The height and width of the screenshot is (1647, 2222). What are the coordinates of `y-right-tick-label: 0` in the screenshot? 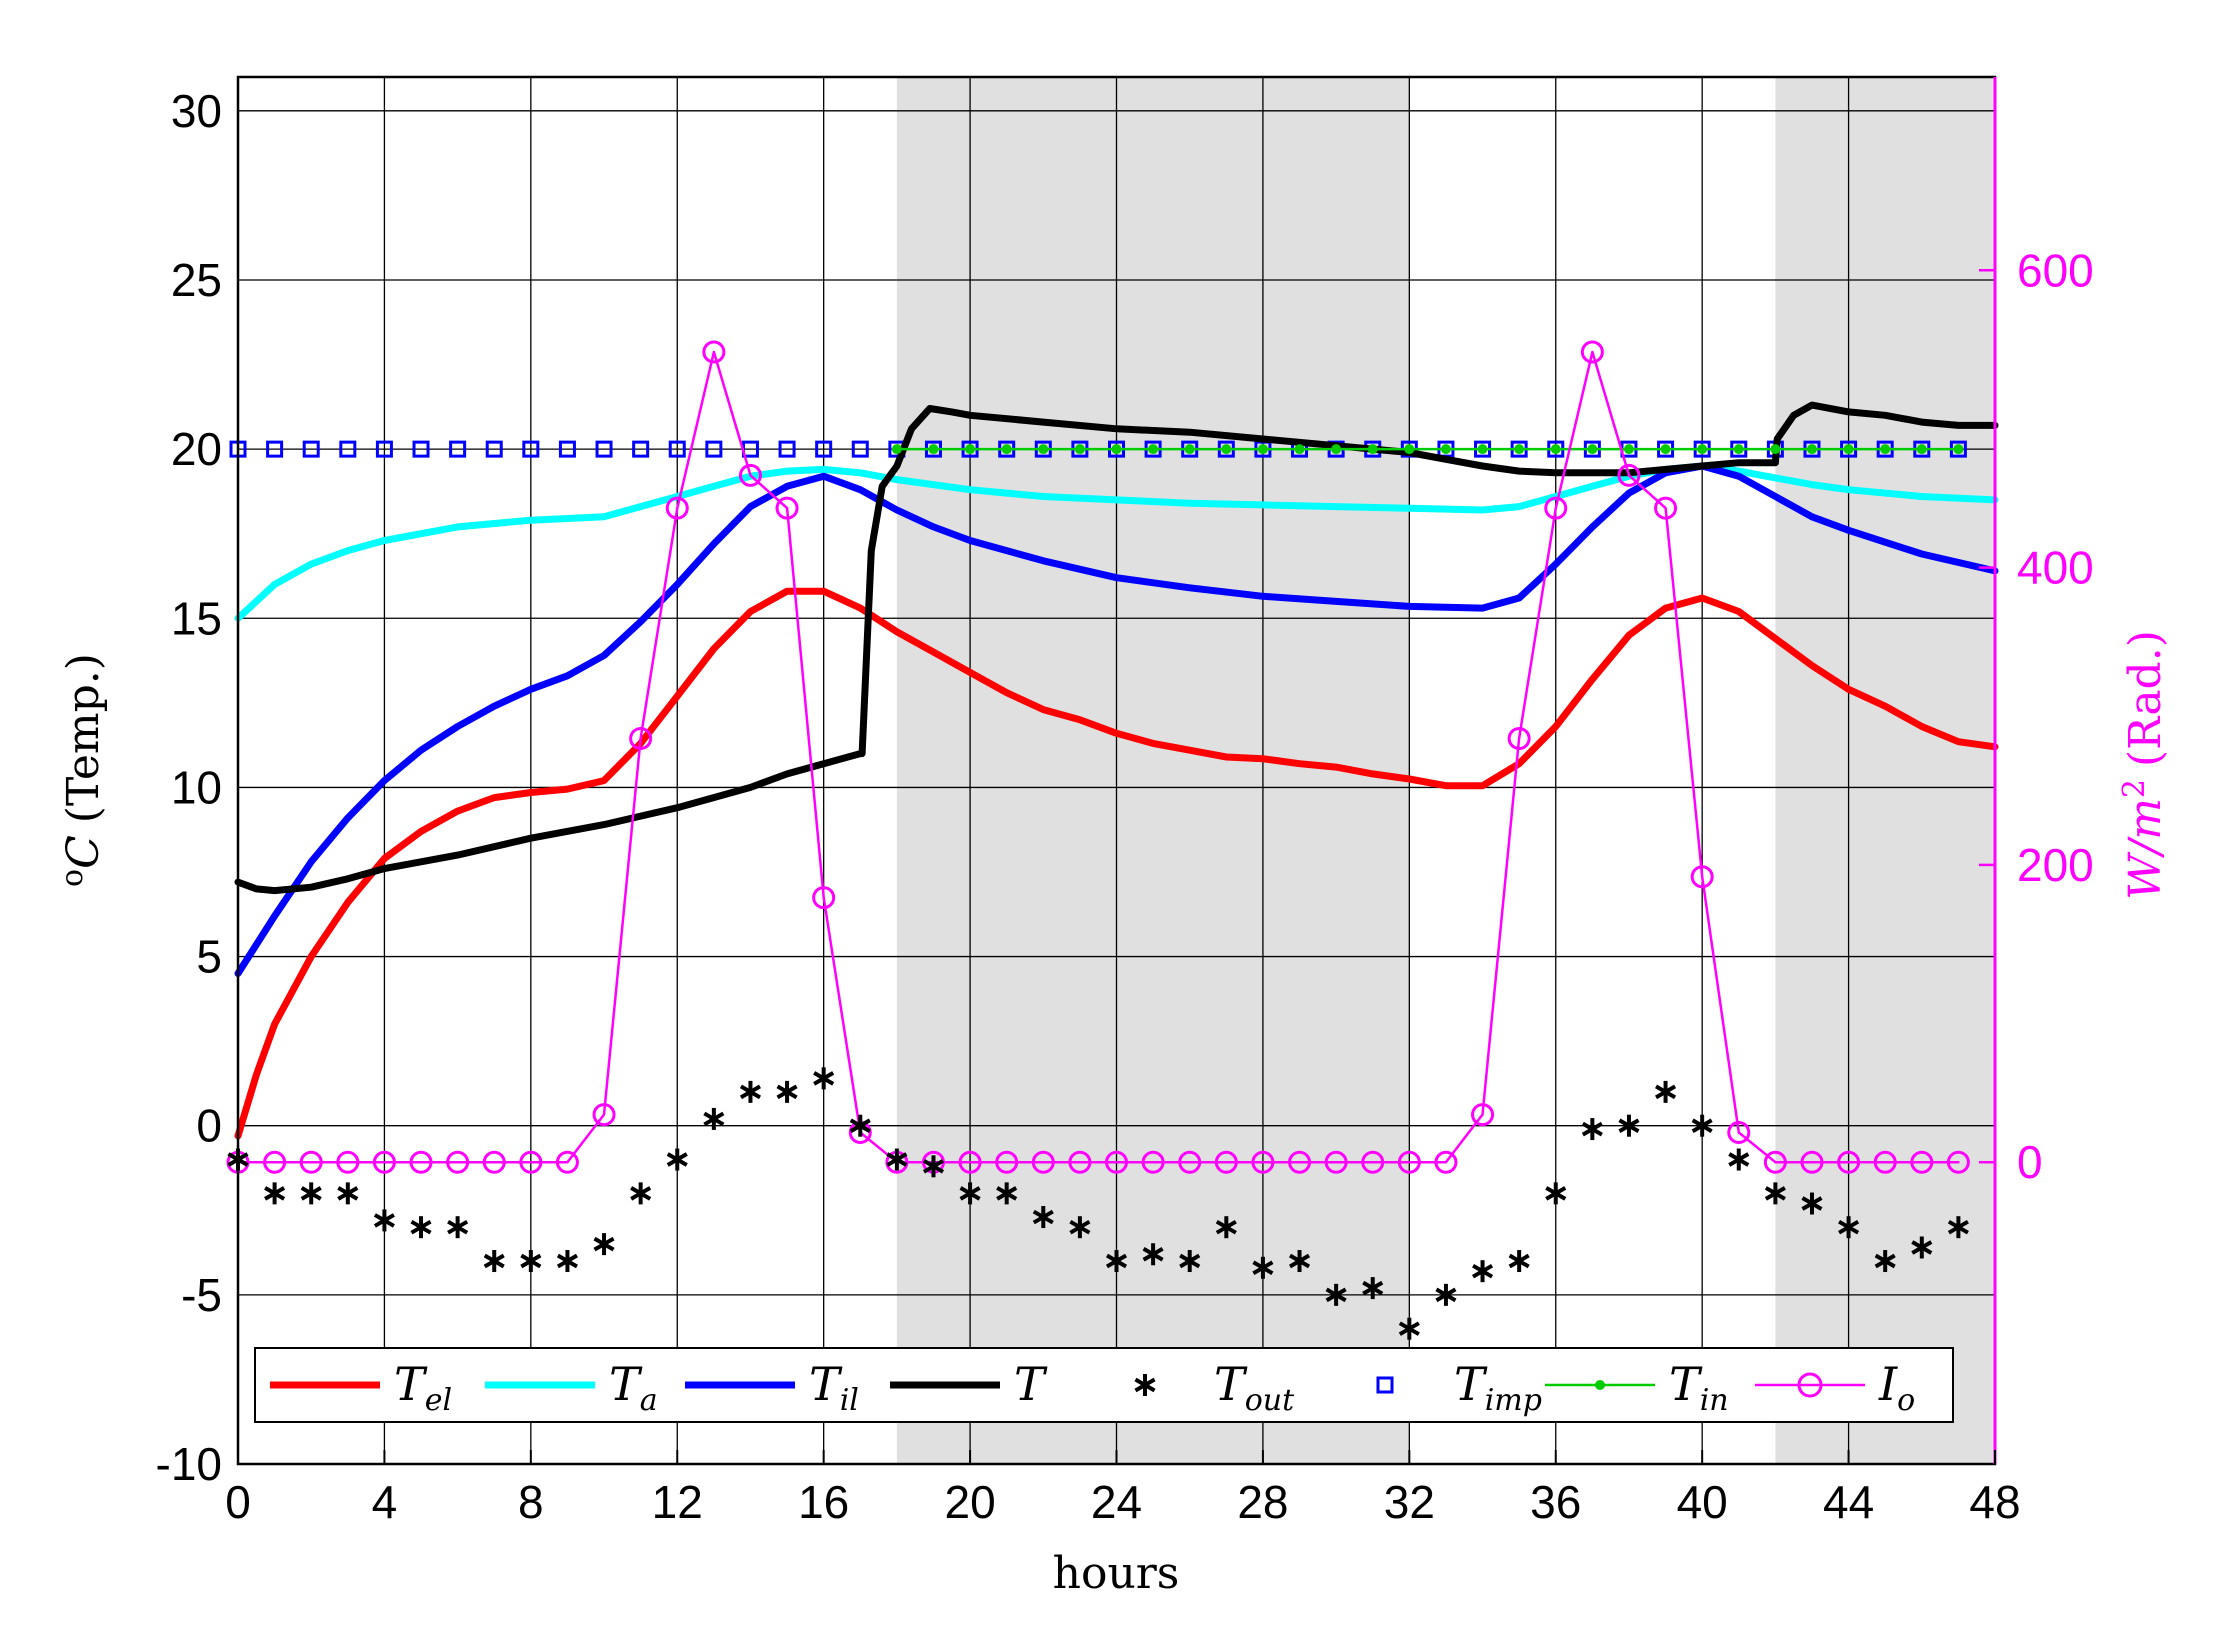 It's located at (2030, 1162).